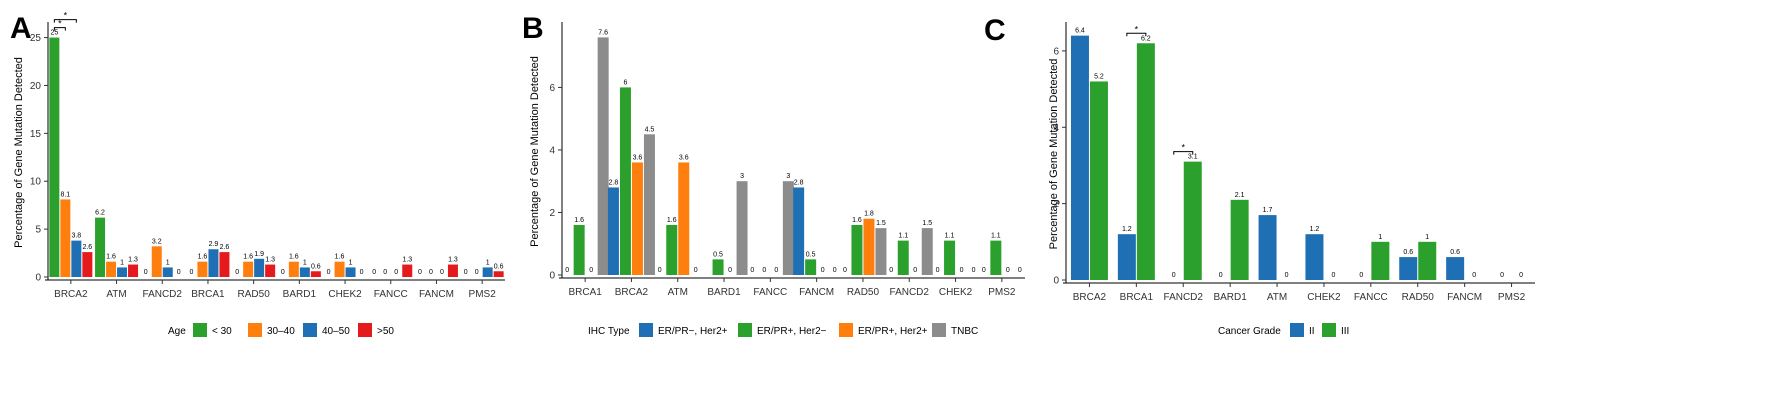 This screenshot has height=401, width=1790. What do you see at coordinates (116, 294) in the screenshot?
I see `x-tick-label: ATM` at bounding box center [116, 294].